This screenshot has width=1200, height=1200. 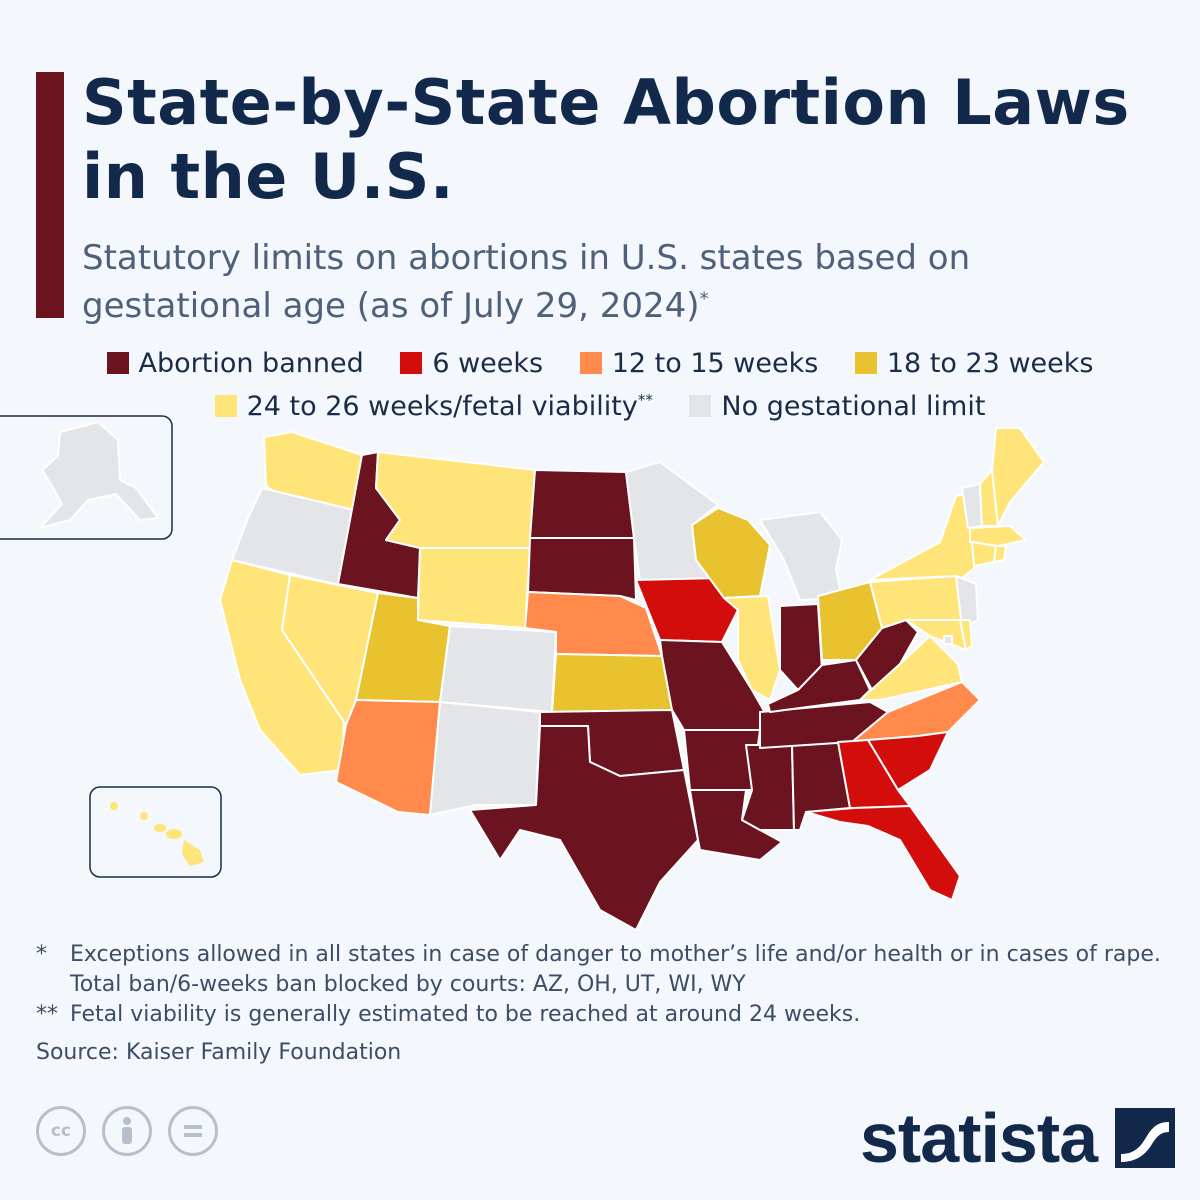 What do you see at coordinates (704, 299) in the screenshot?
I see `subtitle-footnote-mark: *` at bounding box center [704, 299].